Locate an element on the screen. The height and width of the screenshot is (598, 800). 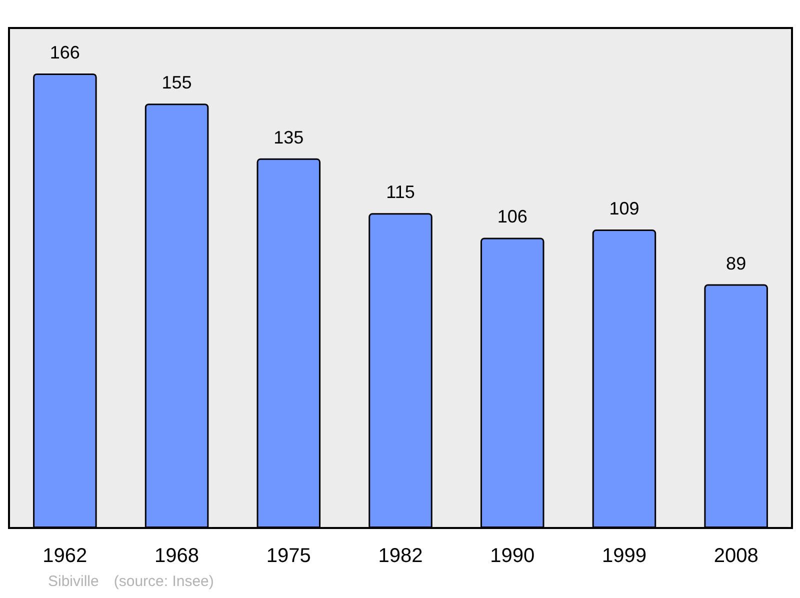
data-label: 89 is located at coordinates (736, 263).